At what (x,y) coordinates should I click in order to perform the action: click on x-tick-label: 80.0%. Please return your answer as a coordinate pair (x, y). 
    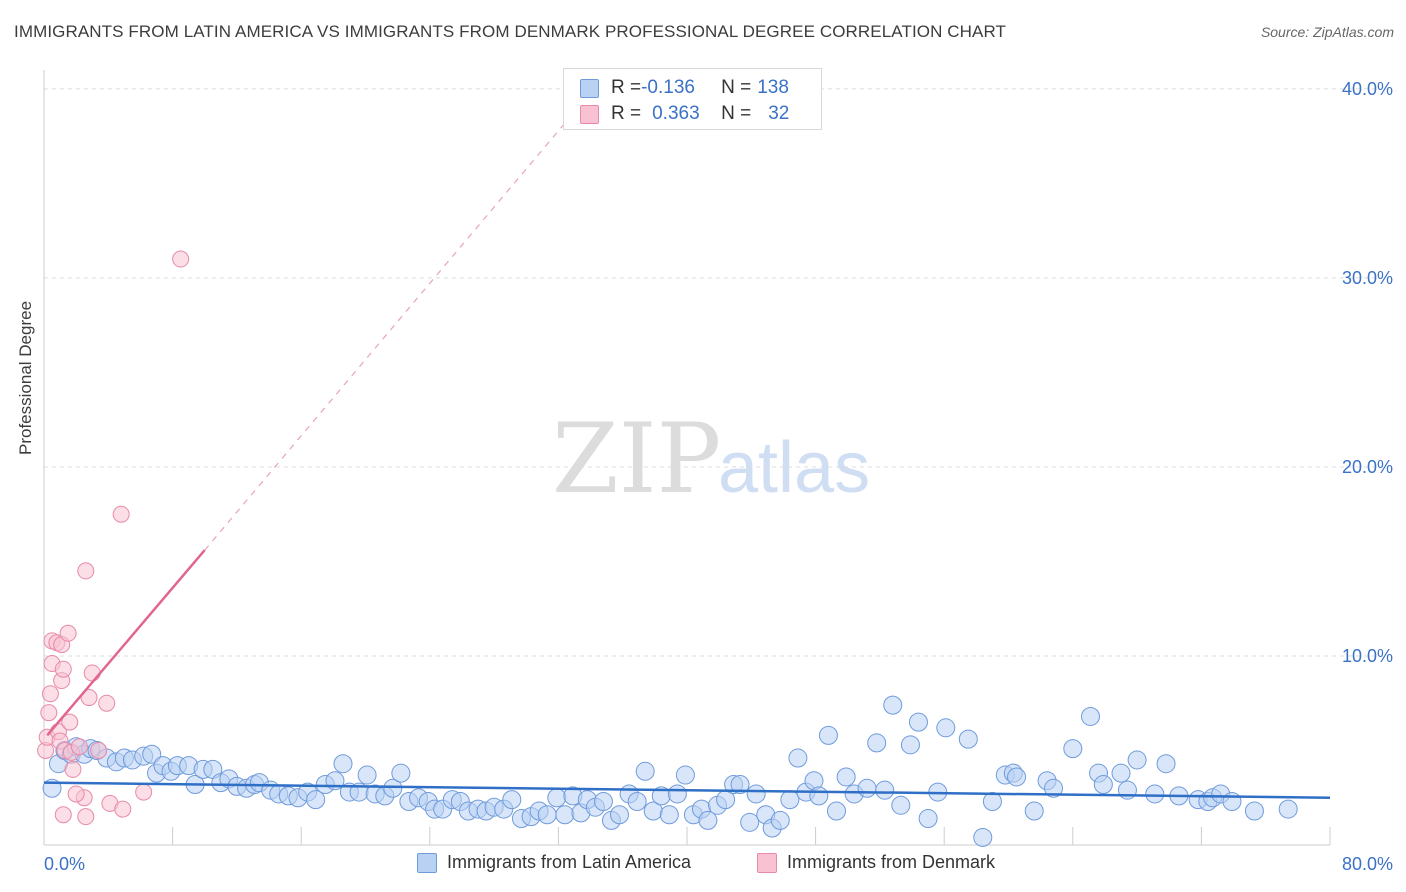
    Looking at the image, I should click on (1367, 864).